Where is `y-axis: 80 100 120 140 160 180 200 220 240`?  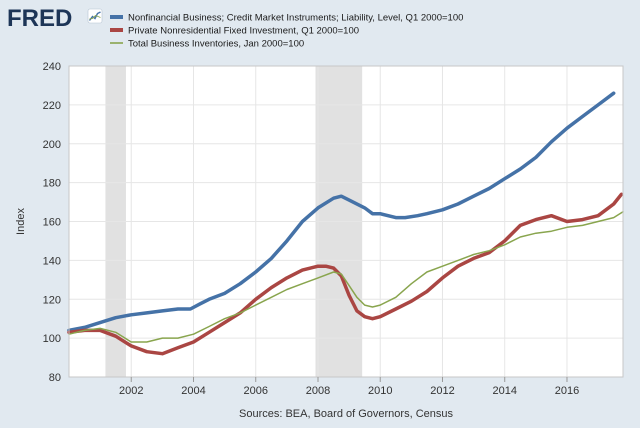
y-axis: 80 100 120 140 160 180 200 220 240 is located at coordinates (52, 222).